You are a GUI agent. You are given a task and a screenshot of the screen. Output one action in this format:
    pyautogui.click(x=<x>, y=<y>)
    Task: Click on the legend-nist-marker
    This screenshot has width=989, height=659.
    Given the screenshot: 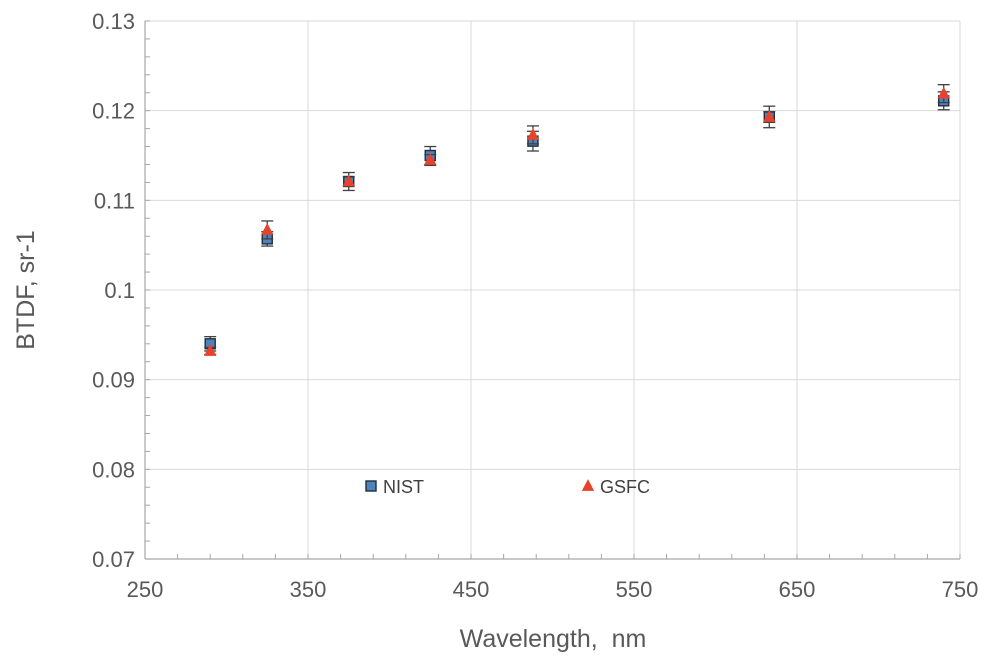 What is the action you would take?
    pyautogui.click(x=371, y=486)
    